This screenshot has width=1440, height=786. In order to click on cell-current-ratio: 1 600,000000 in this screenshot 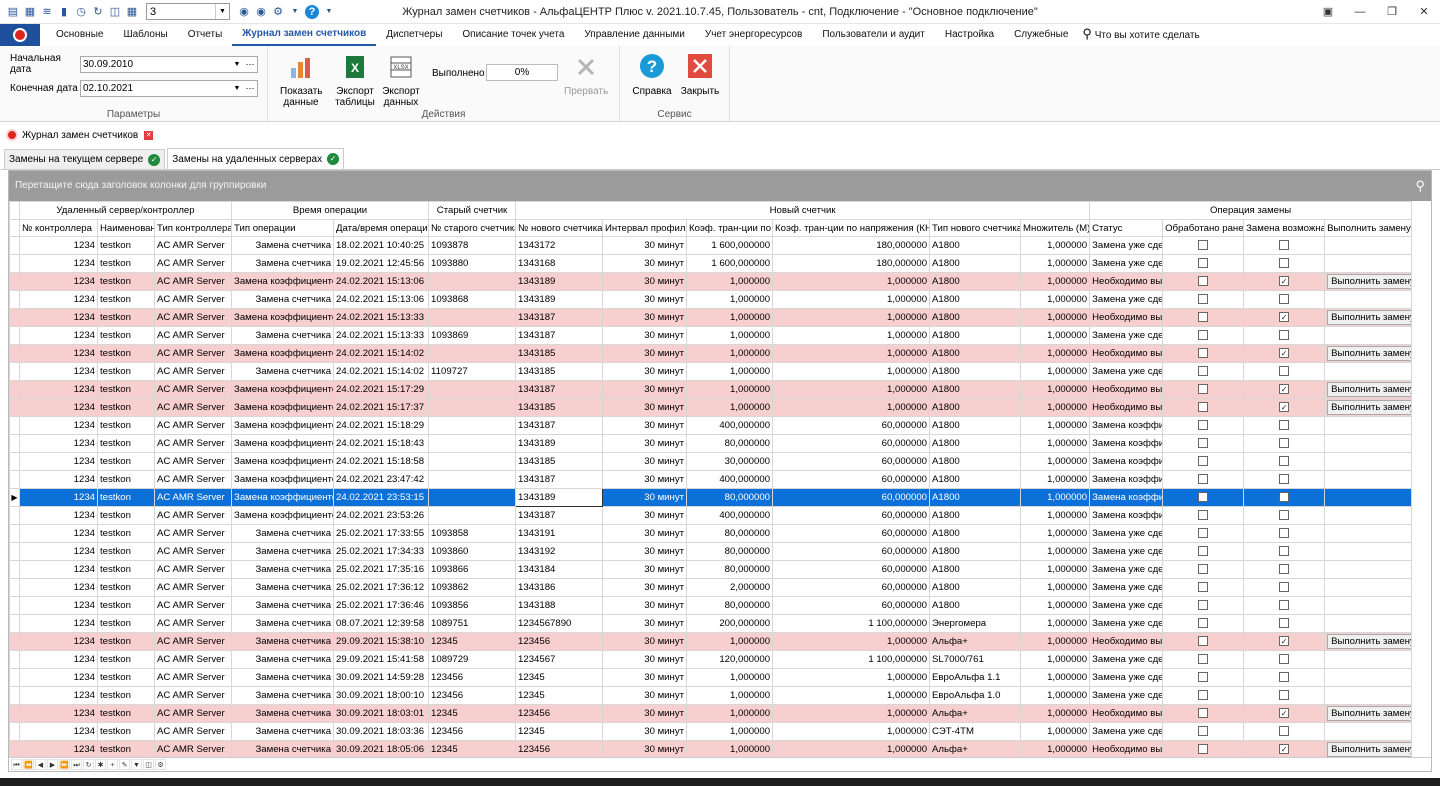, I will do `click(730, 245)`.